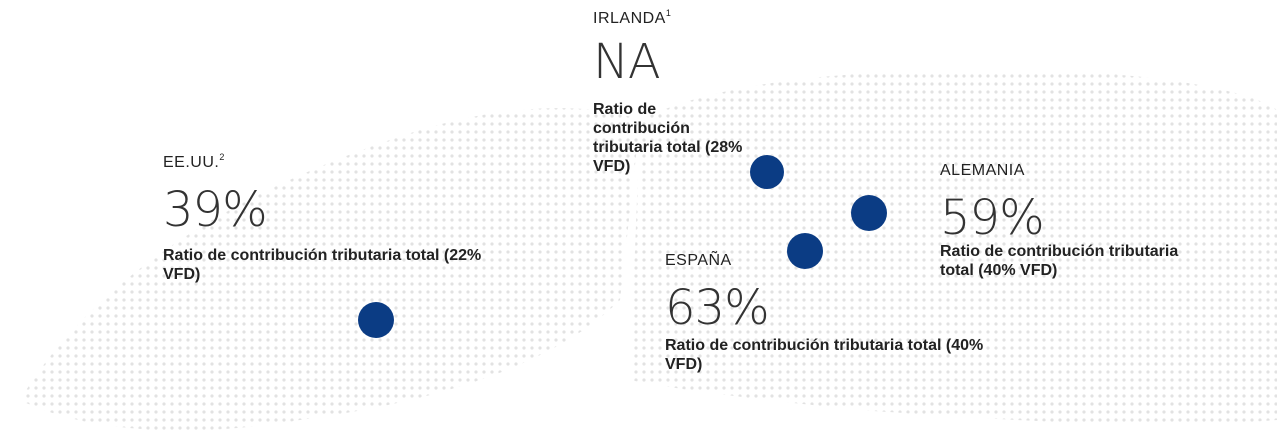 This screenshot has height=443, width=1277. I want to click on country-name: IRLANDA1, so click(678, 18).